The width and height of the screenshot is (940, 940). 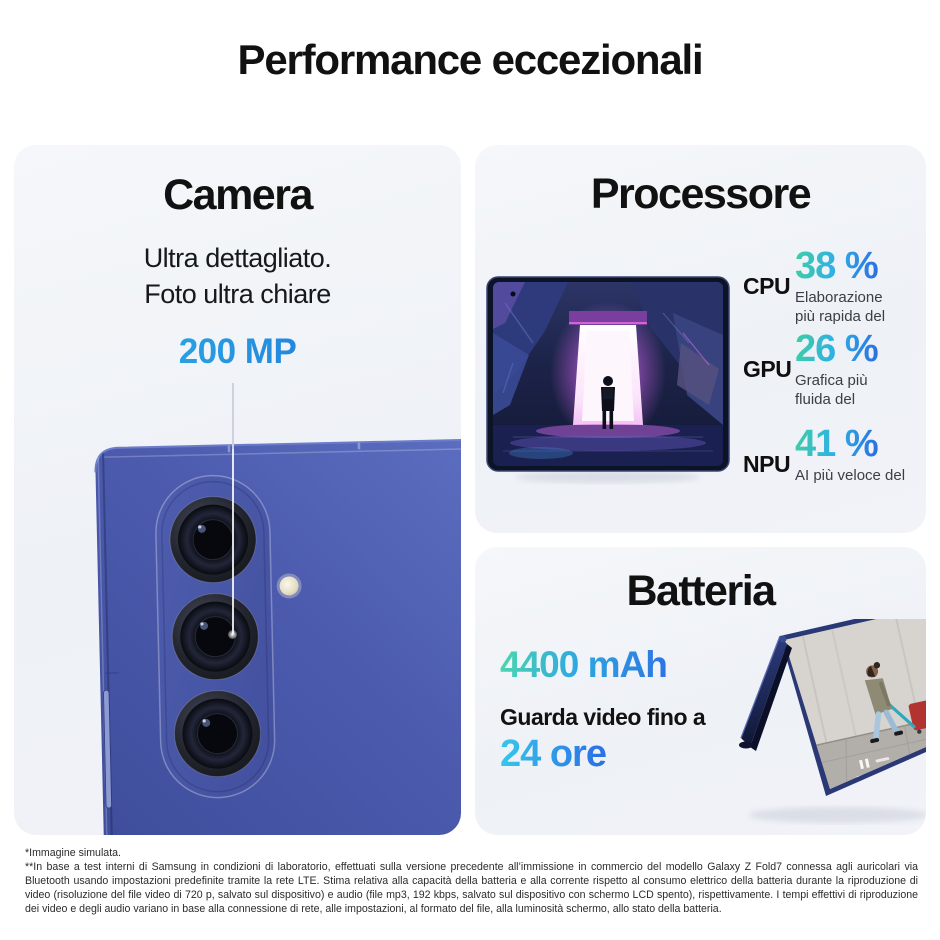 I want to click on spec-pointer-line-lower, so click(x=233, y=541).